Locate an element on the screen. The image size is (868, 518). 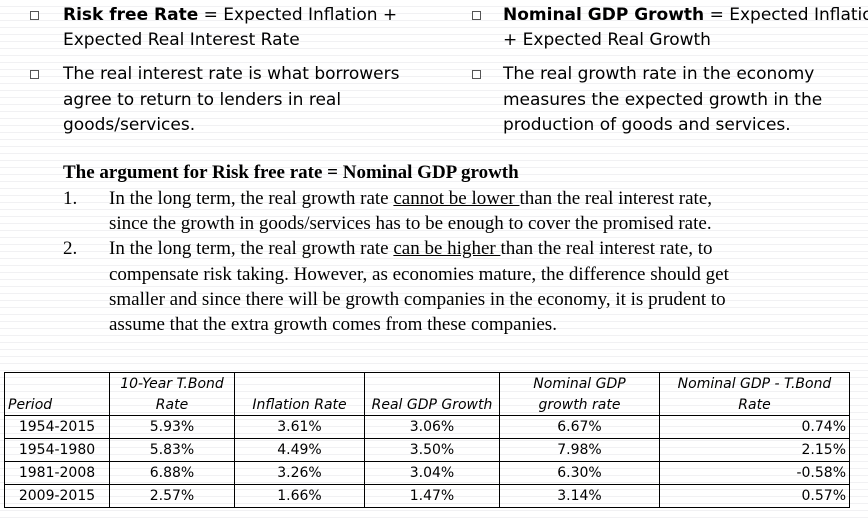
table-cell: 6.30% is located at coordinates (579, 473).